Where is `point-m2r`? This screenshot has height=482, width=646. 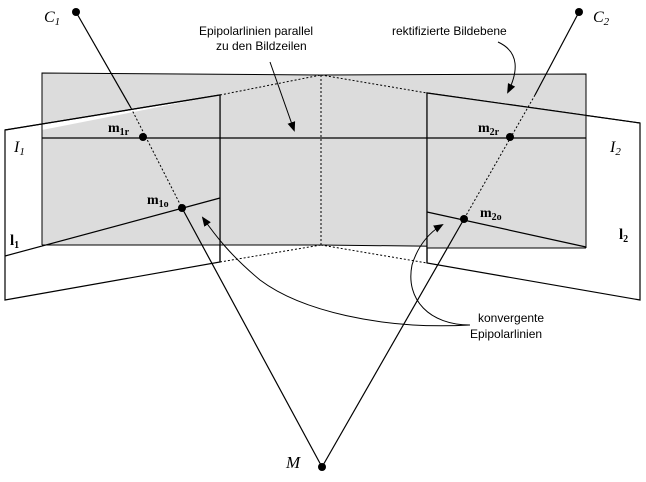
point-m2r is located at coordinates (510, 137).